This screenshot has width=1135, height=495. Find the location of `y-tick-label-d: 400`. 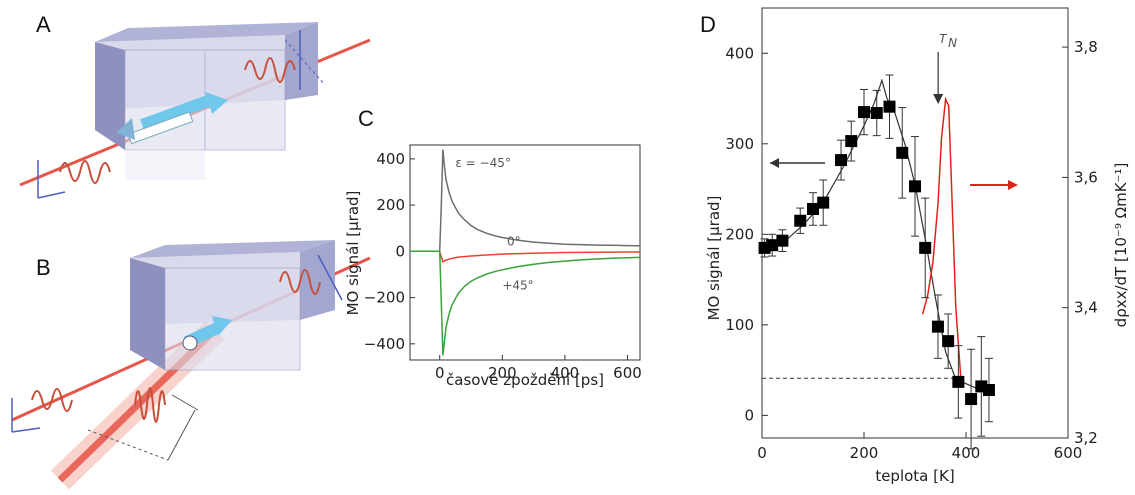

y-tick-label-d: 400 is located at coordinates (739, 53).